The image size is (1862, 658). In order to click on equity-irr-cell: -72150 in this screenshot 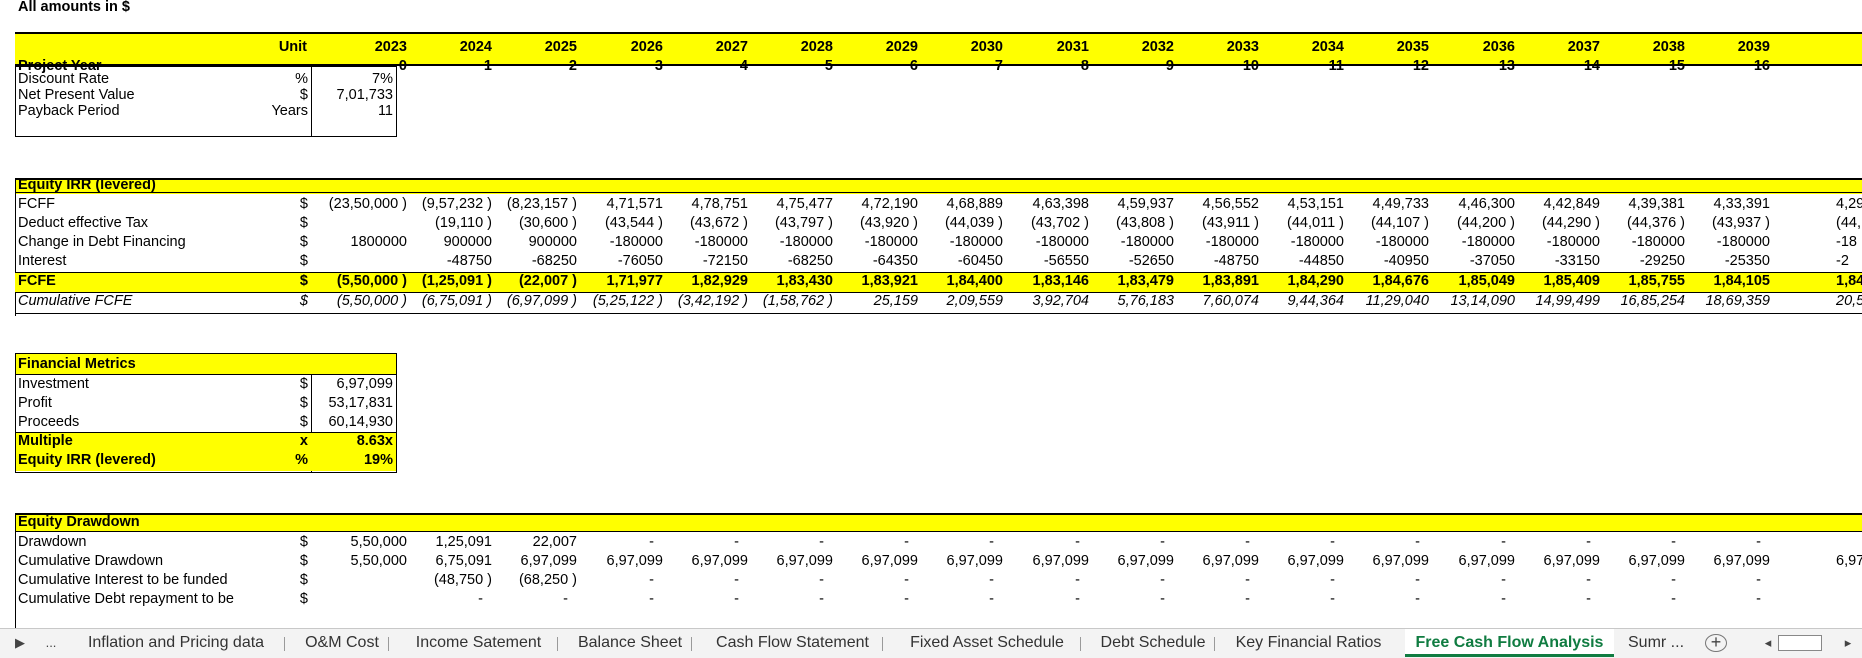, I will do `click(725, 261)`.